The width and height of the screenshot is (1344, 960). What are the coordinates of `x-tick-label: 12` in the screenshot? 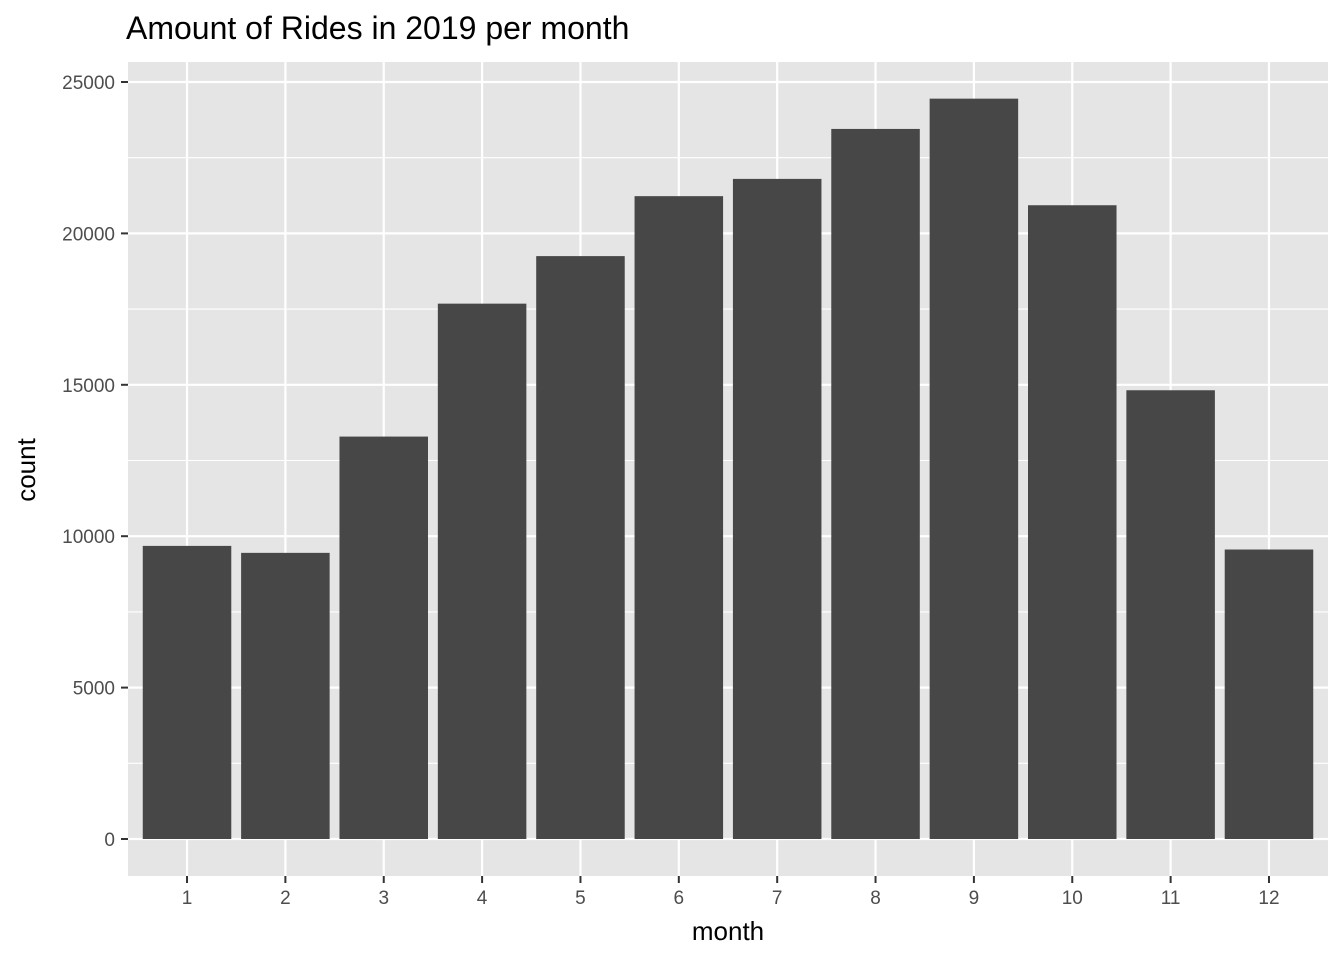 It's located at (1268, 898).